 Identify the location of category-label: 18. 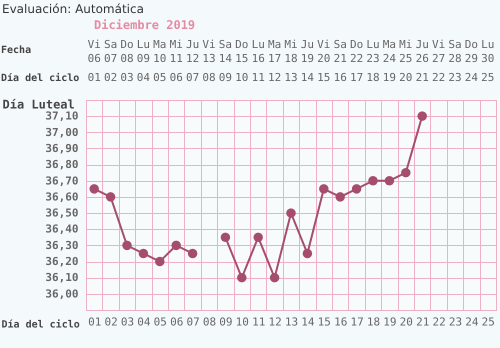
(373, 77).